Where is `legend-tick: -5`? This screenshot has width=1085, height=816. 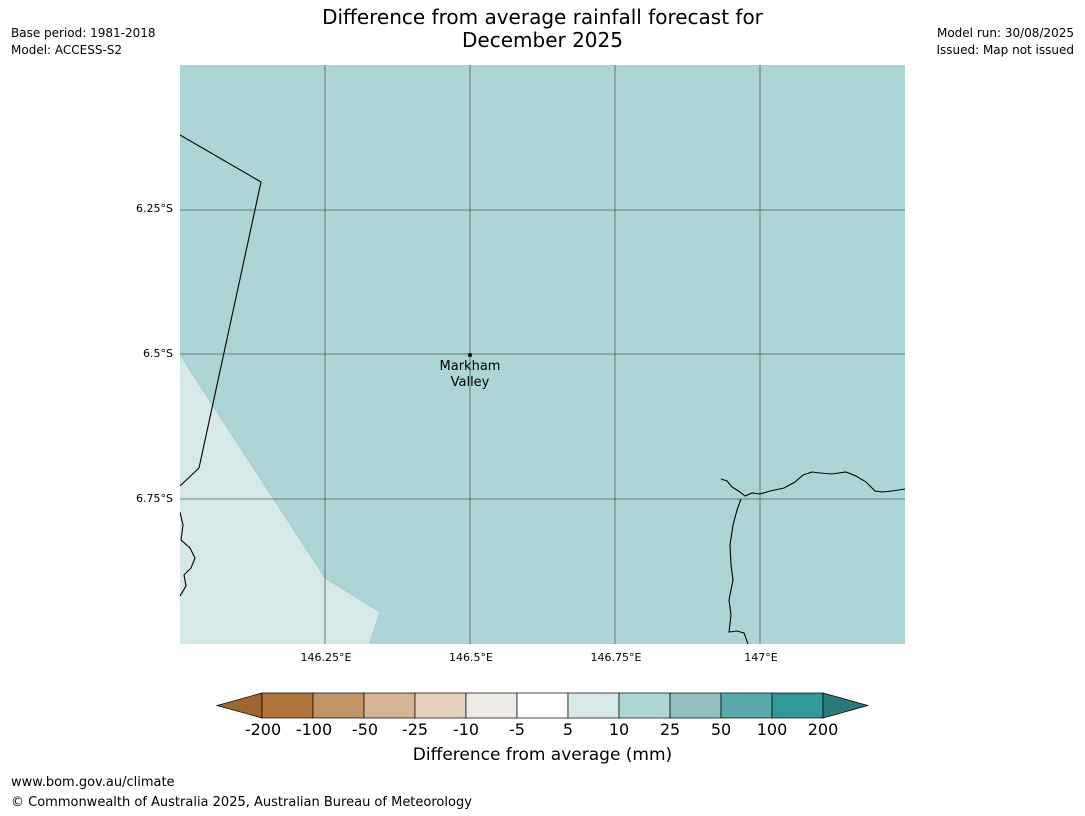
legend-tick: -5 is located at coordinates (517, 729).